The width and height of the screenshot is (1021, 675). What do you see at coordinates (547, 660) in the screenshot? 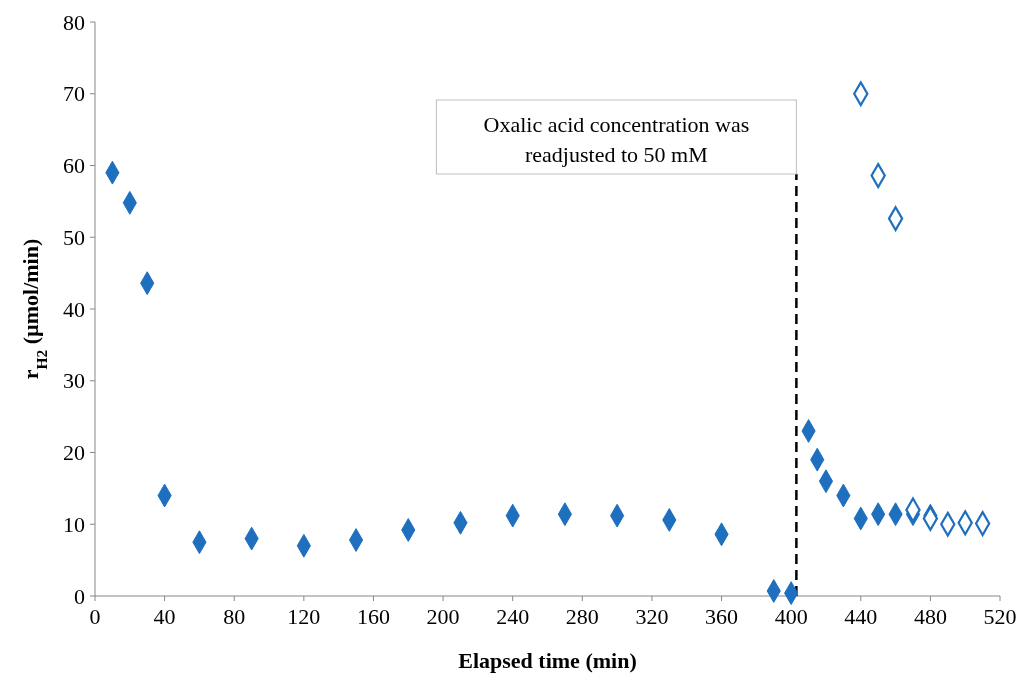
I see `x-axis-title: Elapsed time (min)` at bounding box center [547, 660].